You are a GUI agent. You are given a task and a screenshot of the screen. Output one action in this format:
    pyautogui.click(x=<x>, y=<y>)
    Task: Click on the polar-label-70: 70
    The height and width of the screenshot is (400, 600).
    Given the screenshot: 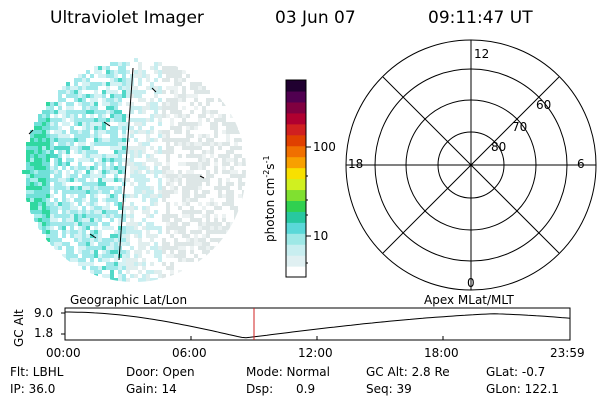 What is the action you would take?
    pyautogui.click(x=520, y=127)
    